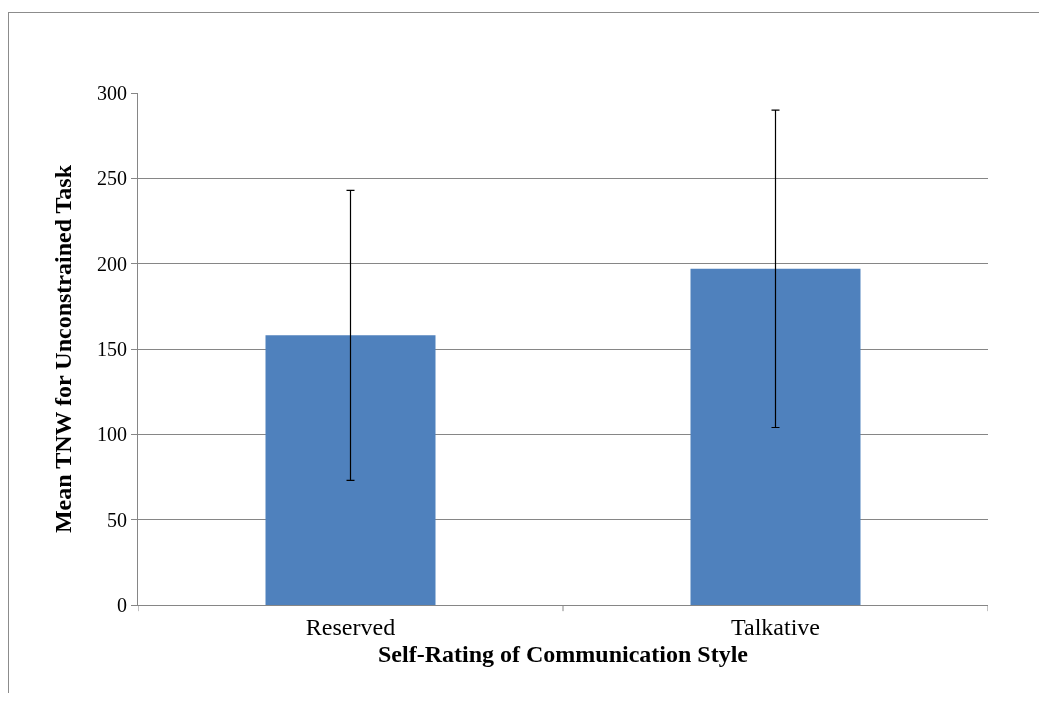 The height and width of the screenshot is (702, 1047). What do you see at coordinates (350, 626) in the screenshot?
I see `x-tick-label: Reserved` at bounding box center [350, 626].